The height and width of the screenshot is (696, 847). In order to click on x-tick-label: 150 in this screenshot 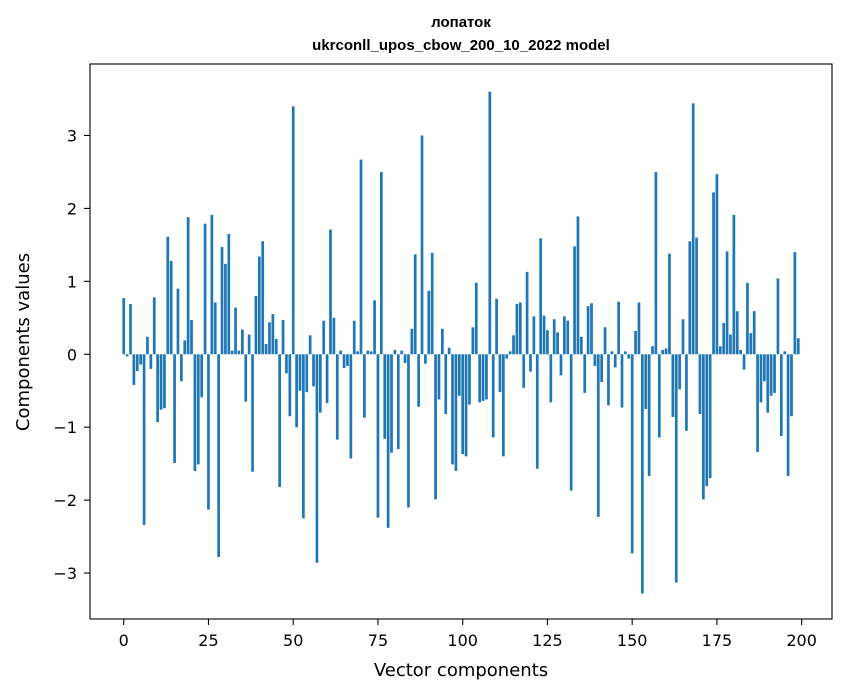, I will do `click(632, 640)`.